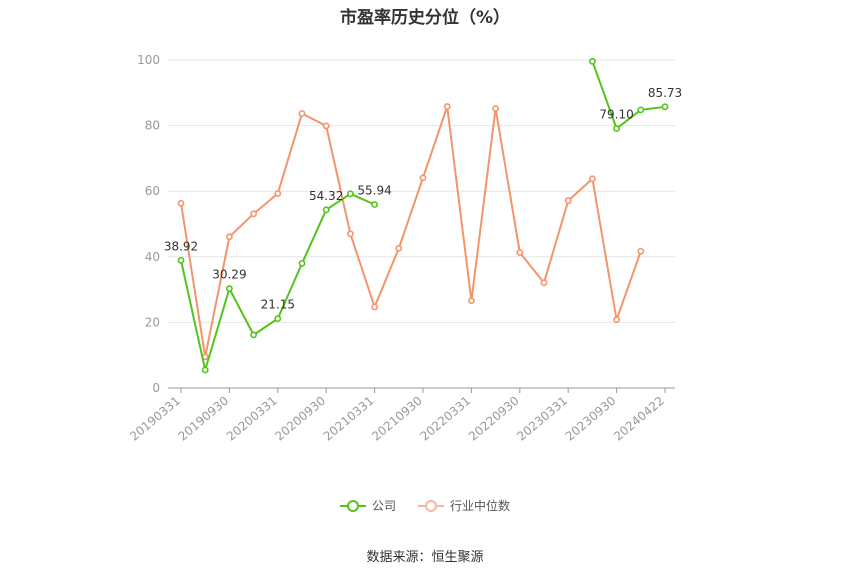 The height and width of the screenshot is (575, 850). I want to click on y-tick-label: 100, so click(148, 60).